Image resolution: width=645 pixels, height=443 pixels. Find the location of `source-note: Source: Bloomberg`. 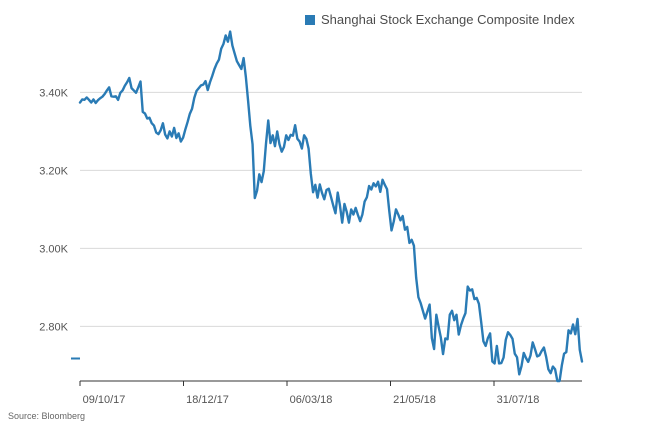

source-note: Source: Bloomberg is located at coordinates (47, 416).